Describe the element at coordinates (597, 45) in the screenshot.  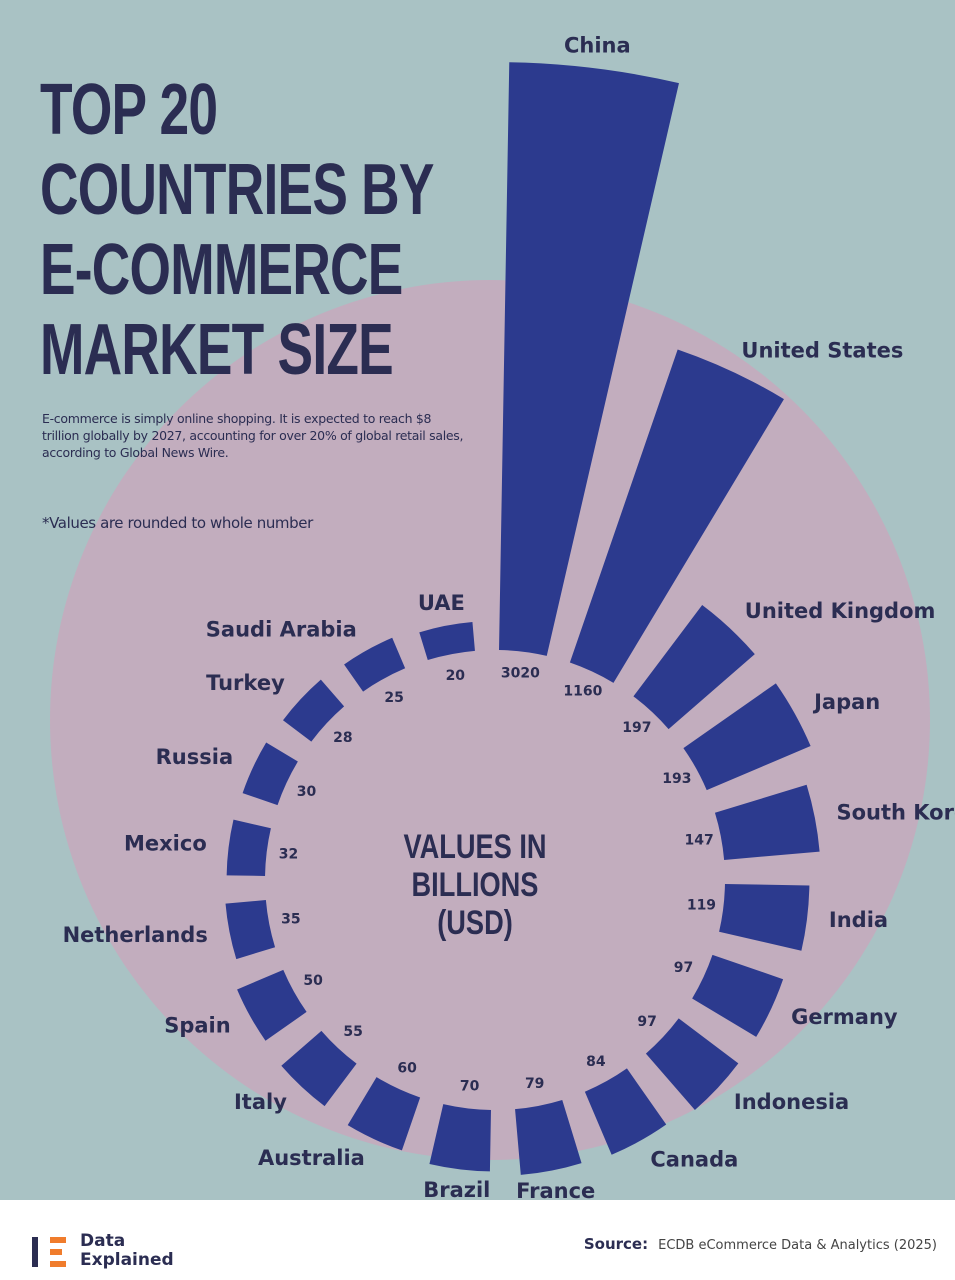
I see `category-label: China` at that location.